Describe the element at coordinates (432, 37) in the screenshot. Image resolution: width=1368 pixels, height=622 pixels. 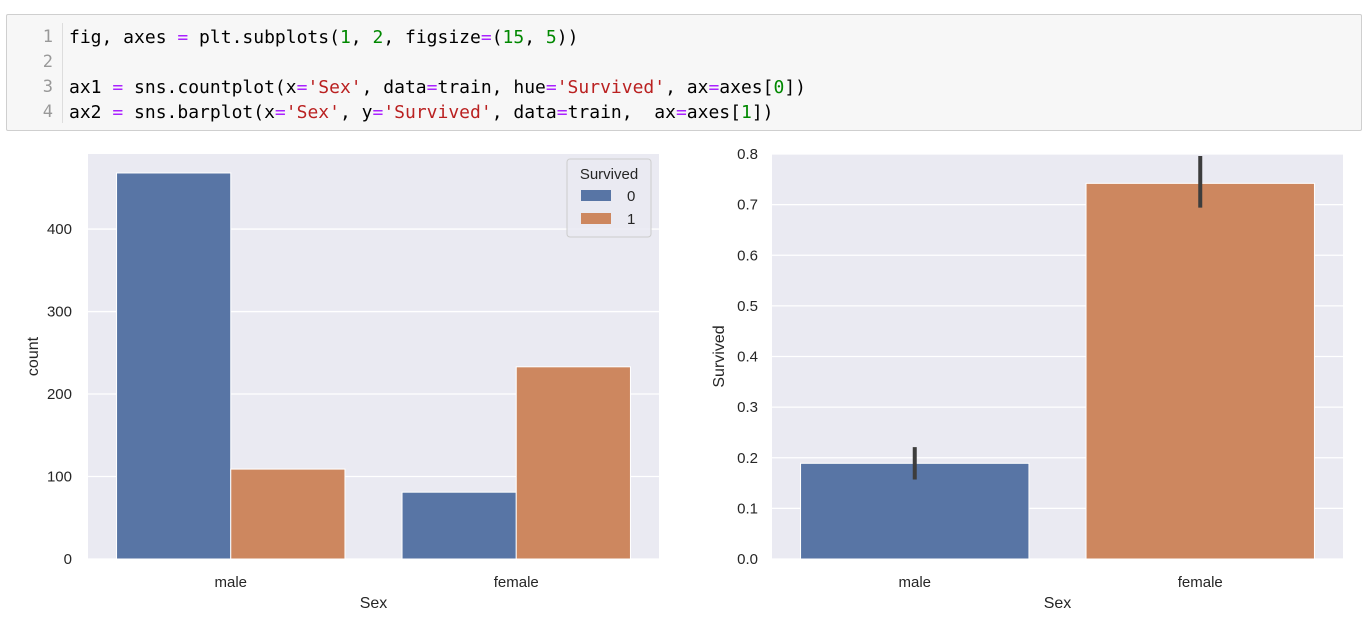
I see `code-token: , figsize` at that location.